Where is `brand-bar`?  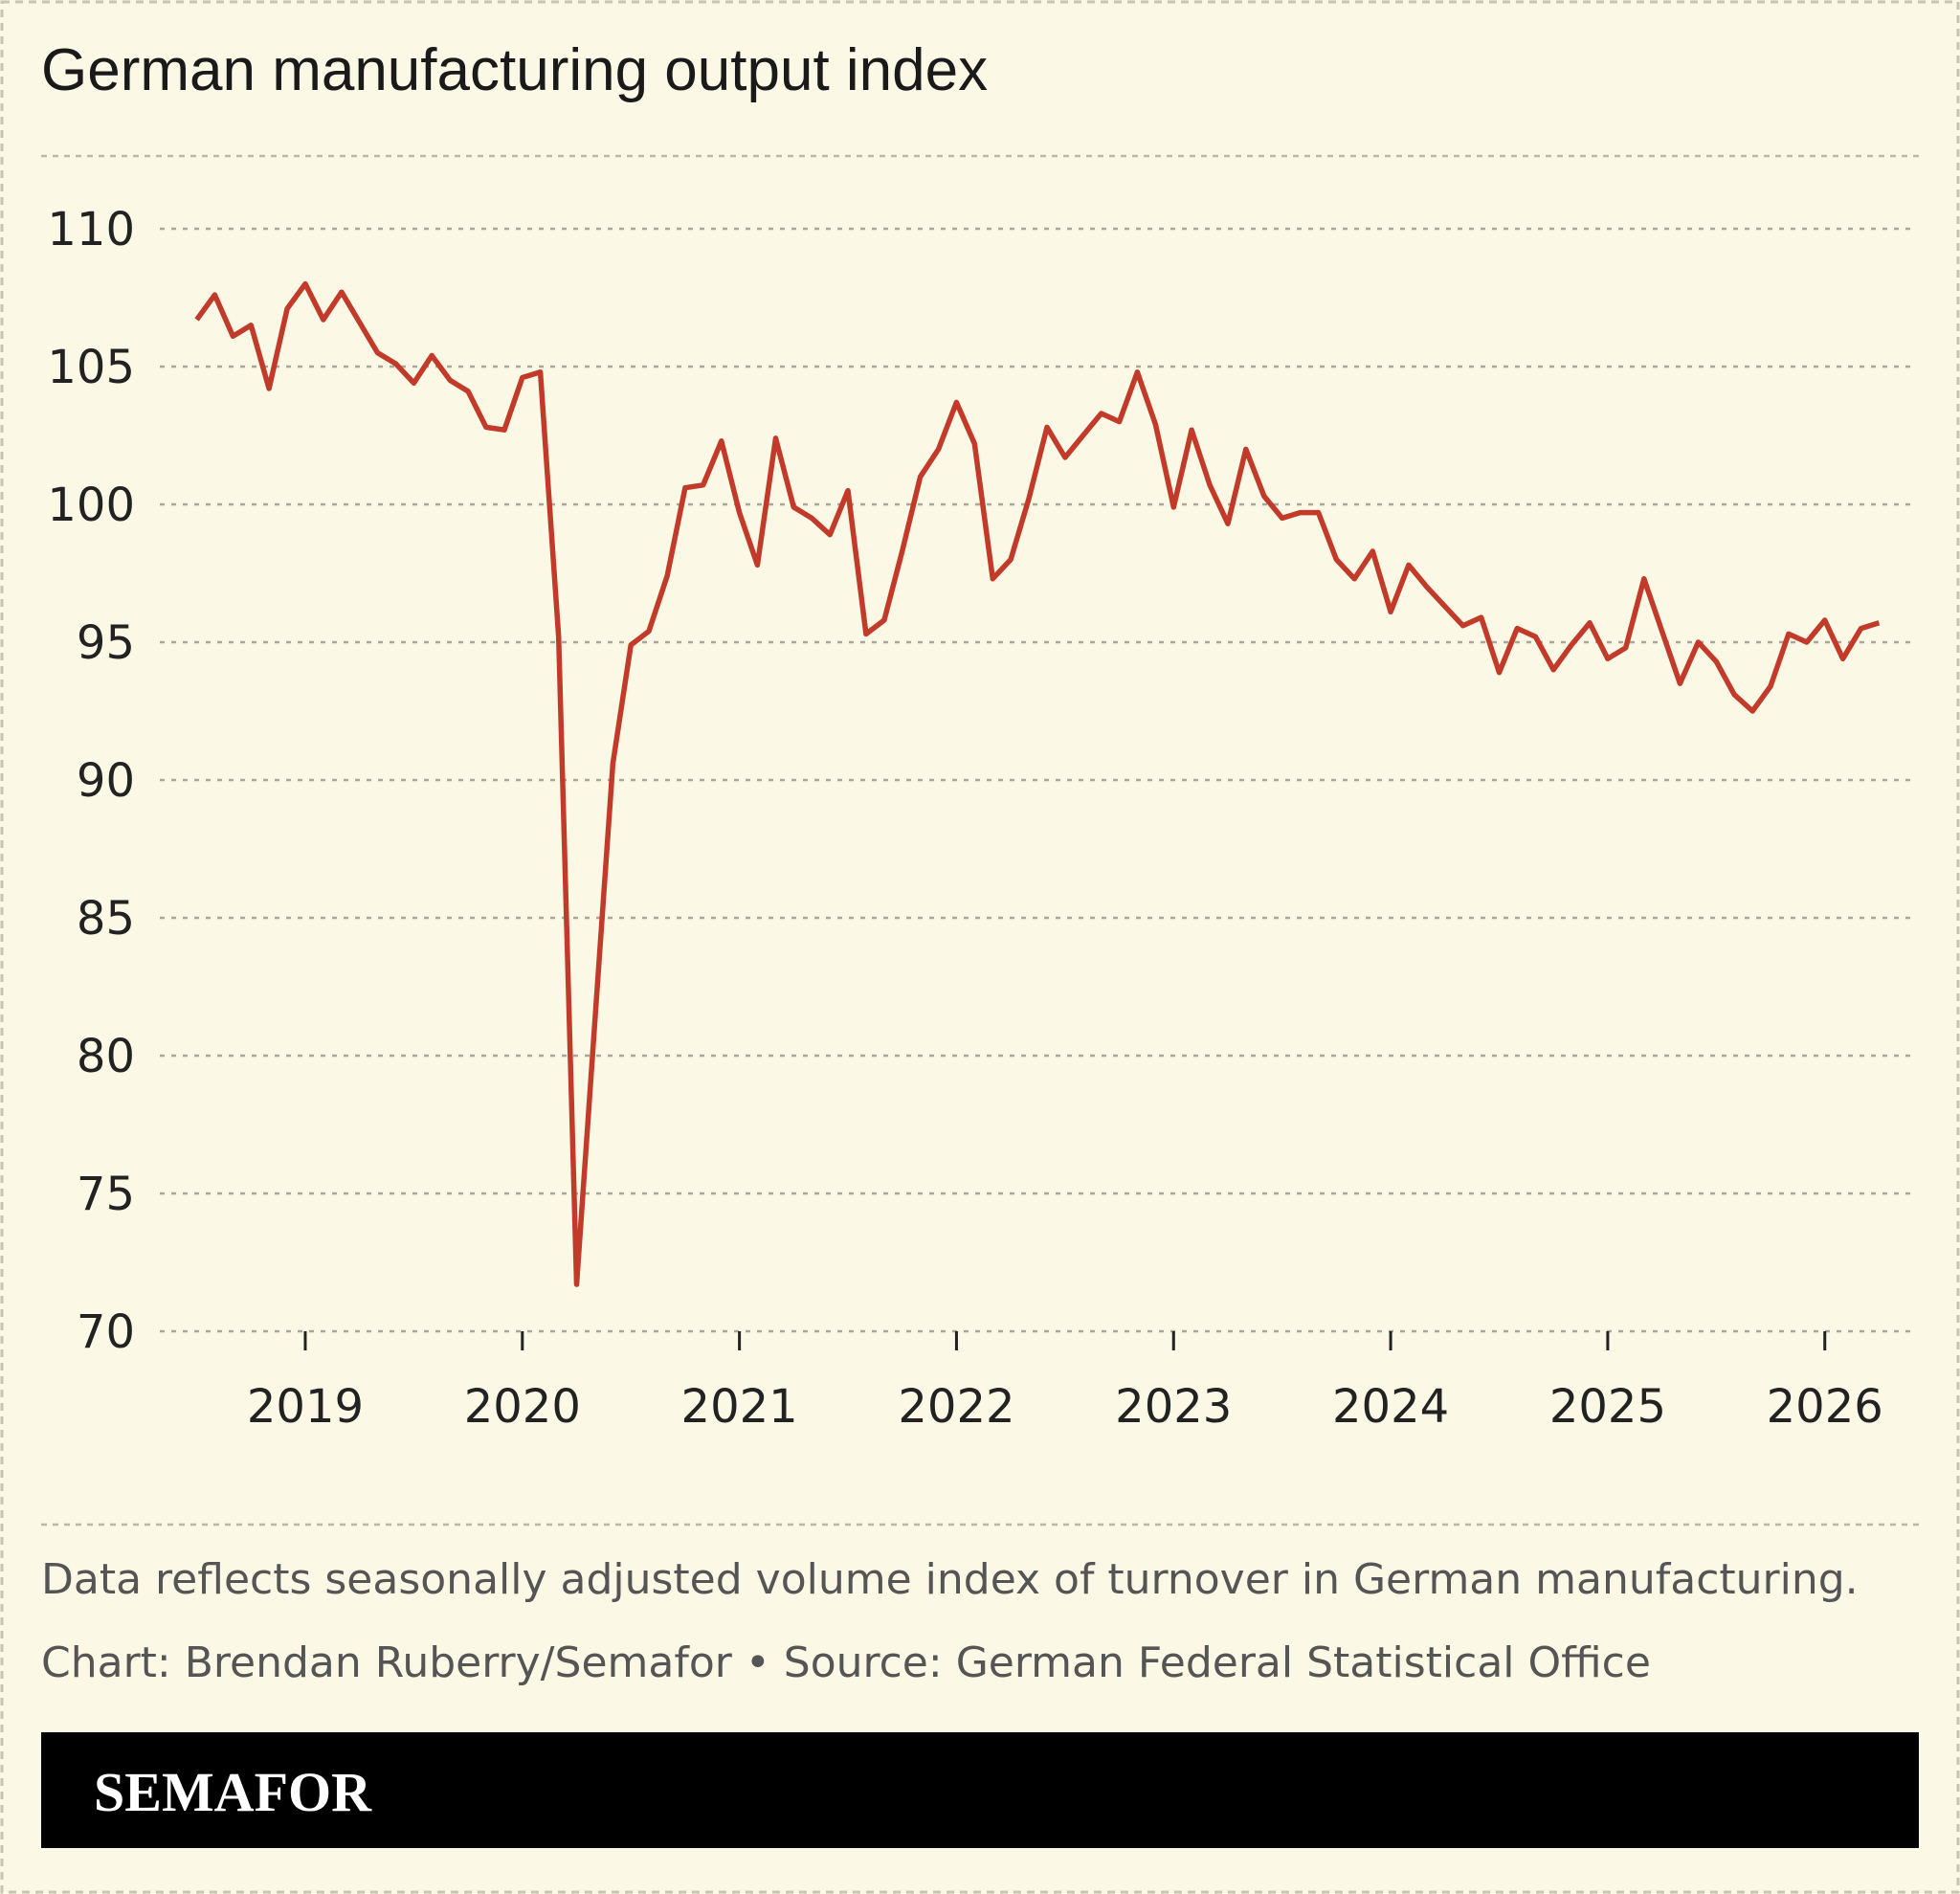
brand-bar is located at coordinates (980, 1790).